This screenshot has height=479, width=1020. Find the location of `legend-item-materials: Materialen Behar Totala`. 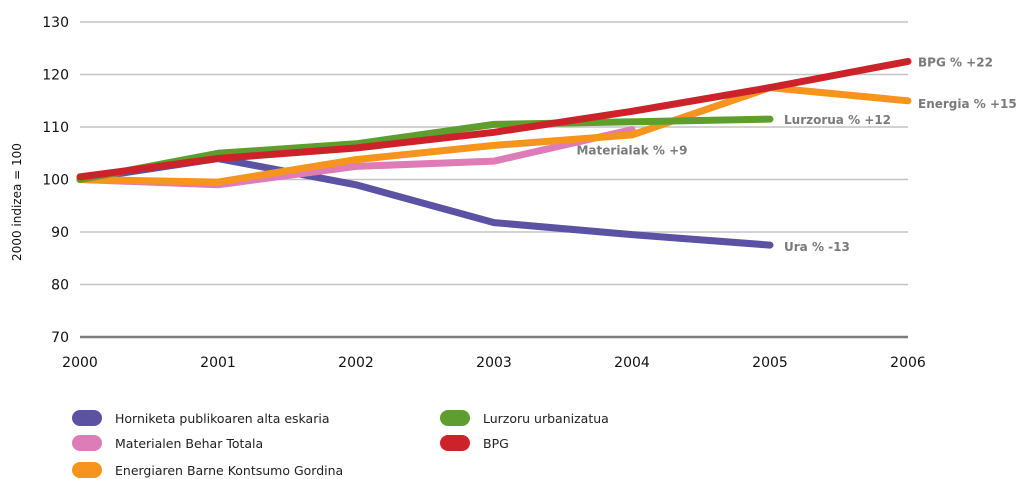

legend-item-materials: Materialen Behar Totala is located at coordinates (167, 443).